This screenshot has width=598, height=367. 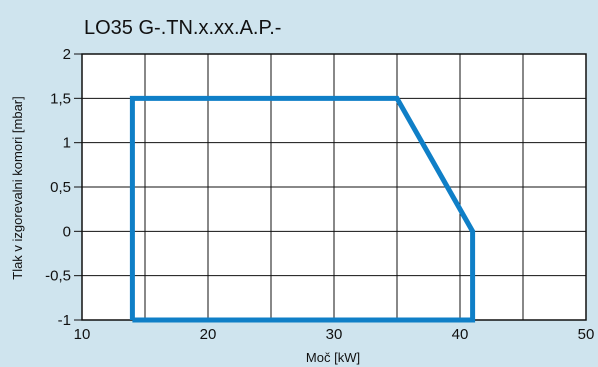 I want to click on x-tick-label: 20, so click(x=208, y=334).